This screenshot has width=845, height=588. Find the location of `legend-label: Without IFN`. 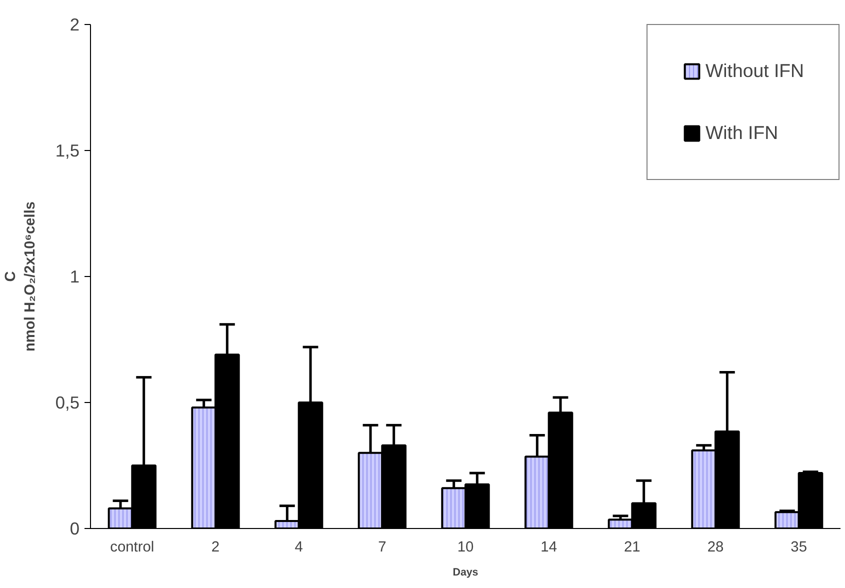

legend-label: Without IFN is located at coordinates (755, 71).